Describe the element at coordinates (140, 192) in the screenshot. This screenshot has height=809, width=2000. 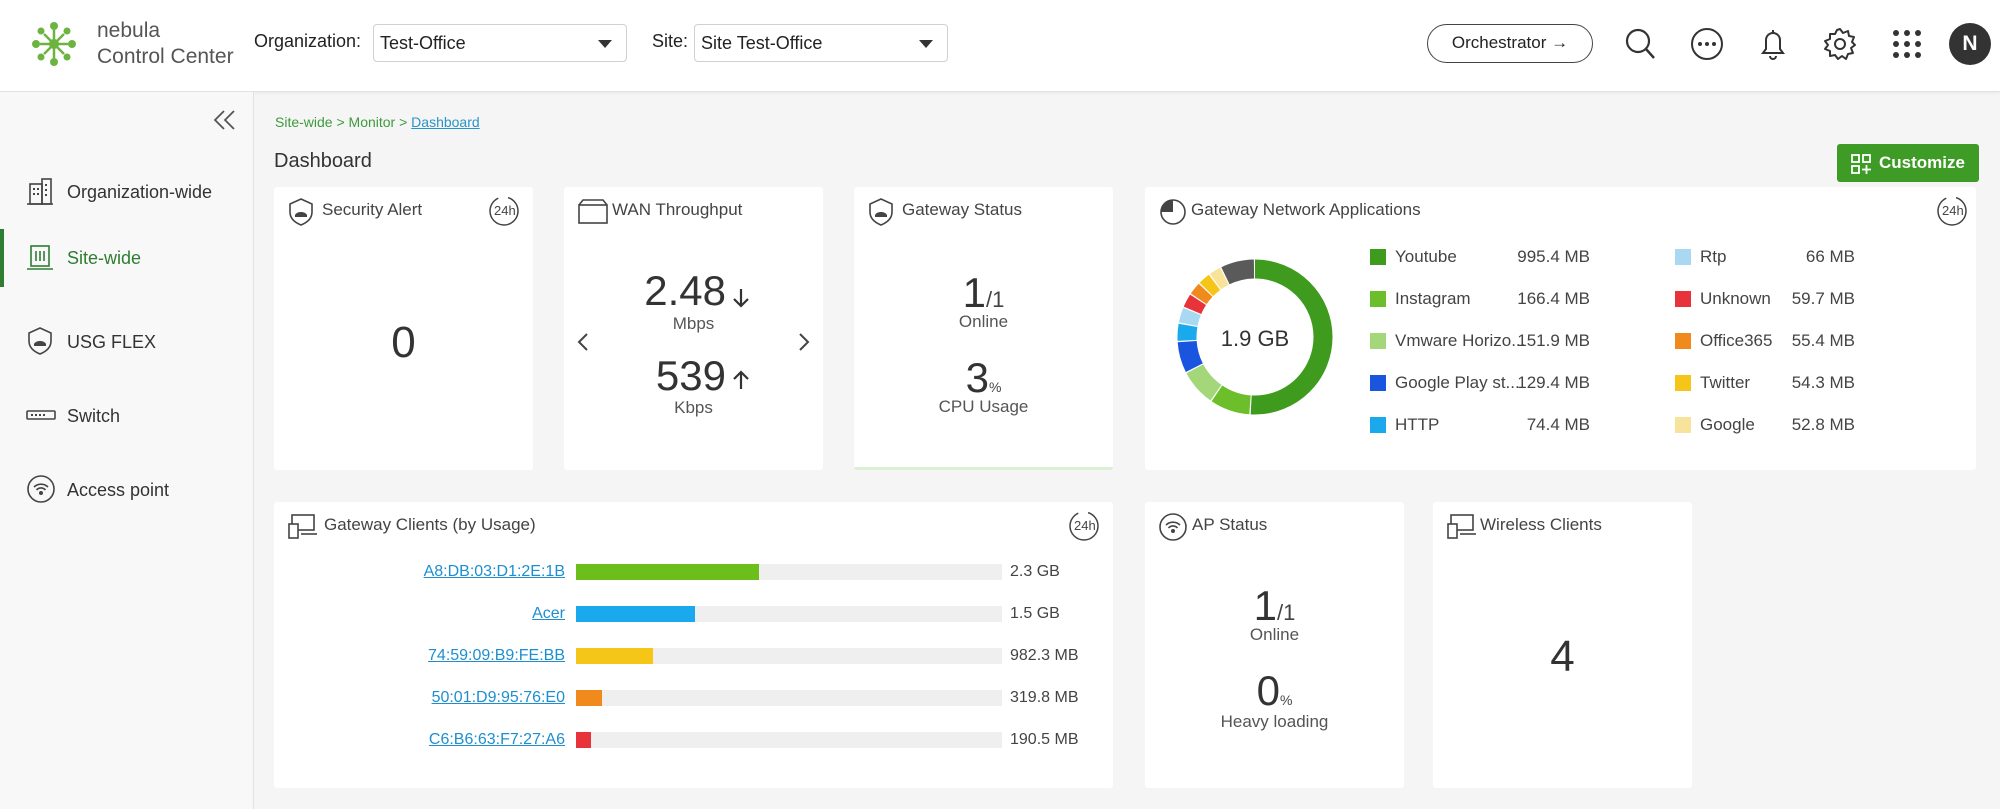
I see `sidebar-item-label: Organization-wide` at that location.